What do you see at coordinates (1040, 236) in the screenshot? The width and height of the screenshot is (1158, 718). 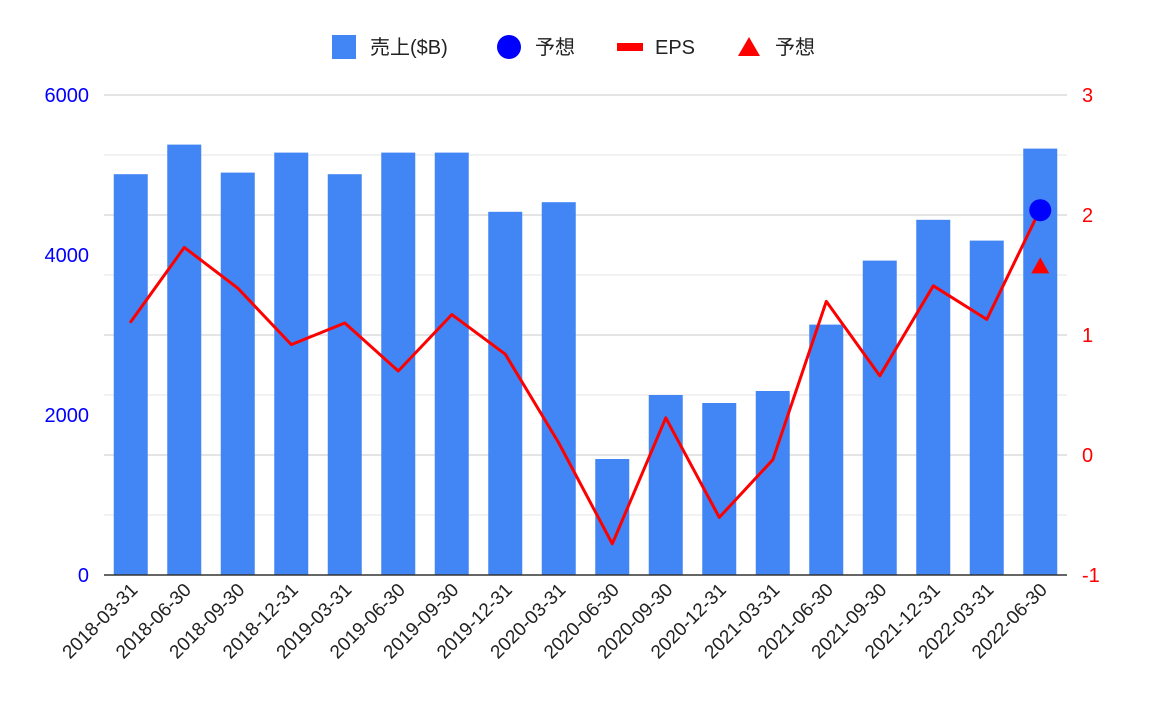 I see `forecast-points` at bounding box center [1040, 236].